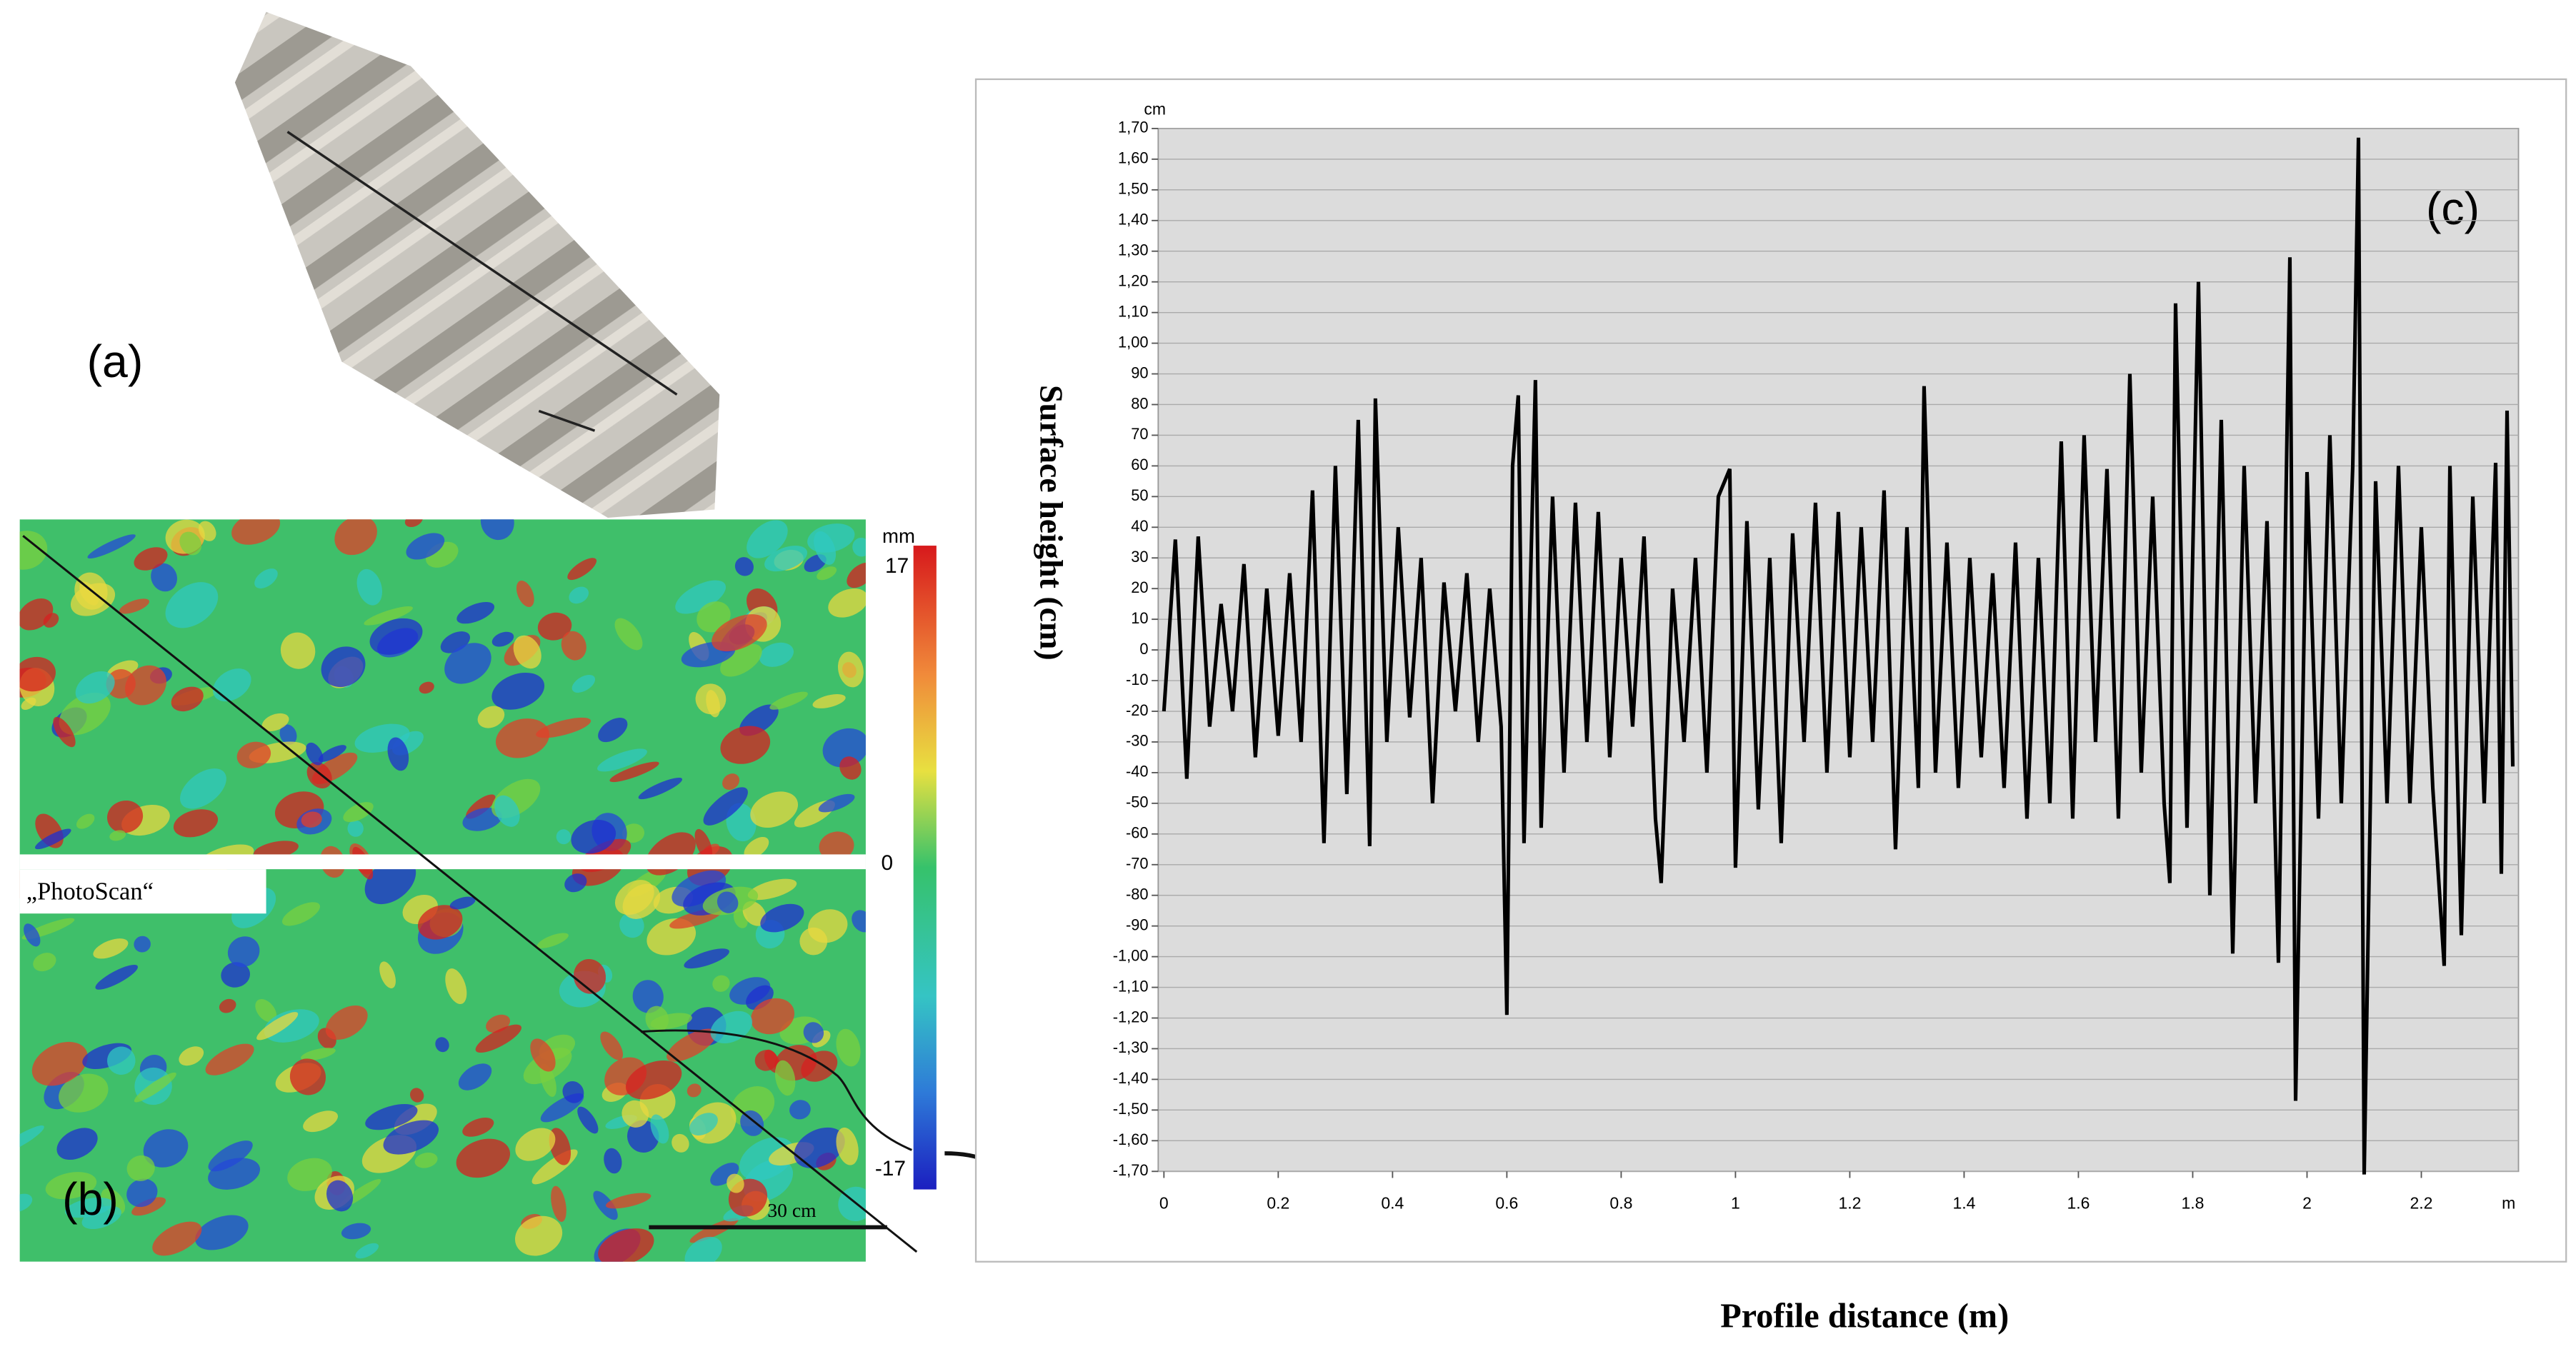 Image resolution: width=2576 pixels, height=1359 pixels. Describe the element at coordinates (2453, 208) in the screenshot. I see `panel-label: (c)` at that location.